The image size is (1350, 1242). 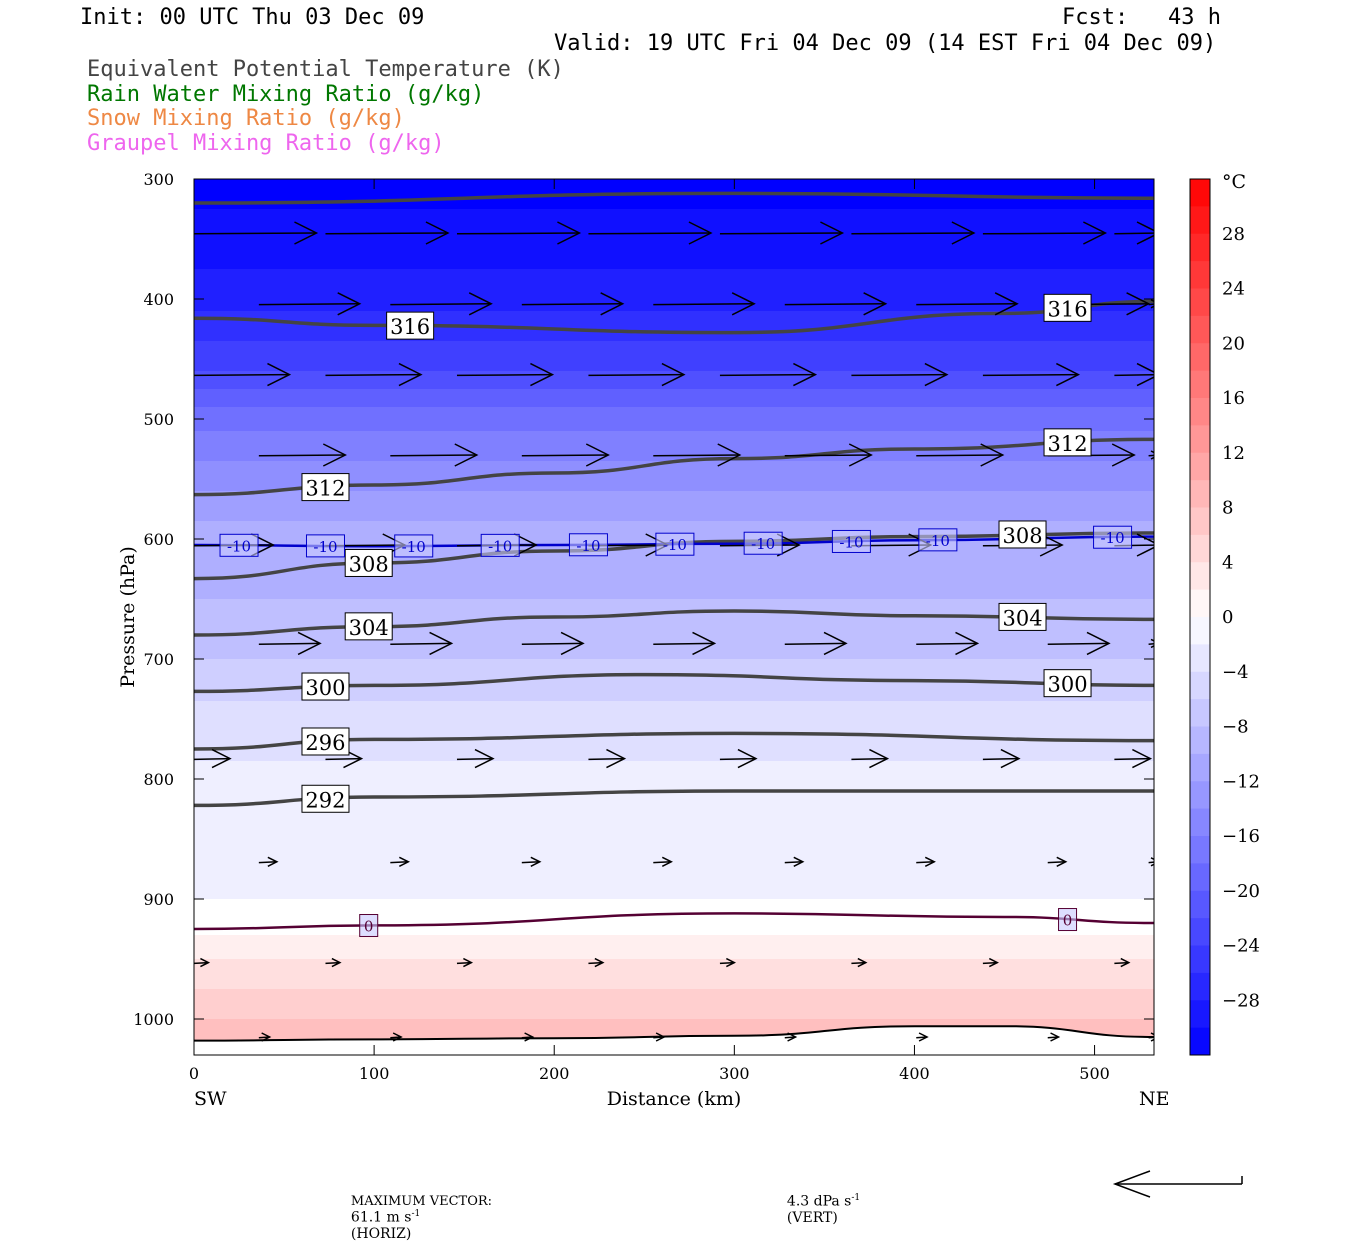 What do you see at coordinates (416, 1214) in the screenshot?
I see `horiz-exponent: -1` at bounding box center [416, 1214].